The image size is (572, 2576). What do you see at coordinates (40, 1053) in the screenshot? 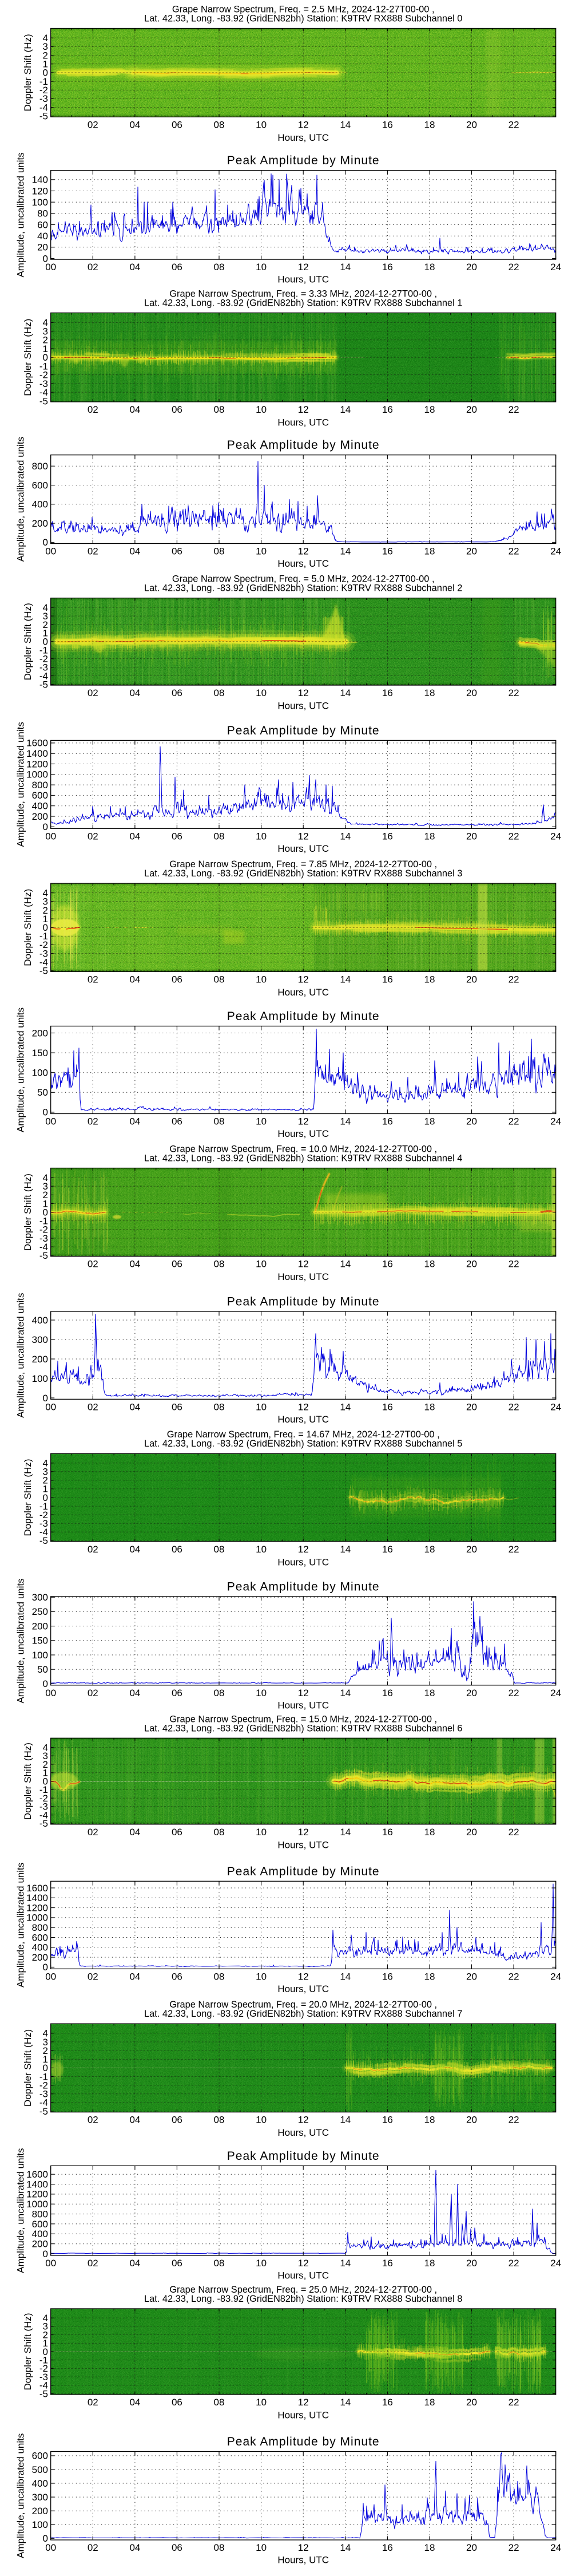
I see `svg-text: 150` at bounding box center [40, 1053].